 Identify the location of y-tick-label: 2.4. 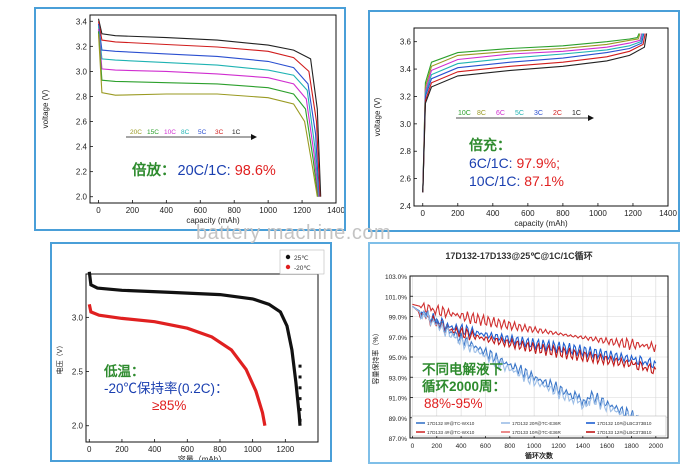
(406, 206).